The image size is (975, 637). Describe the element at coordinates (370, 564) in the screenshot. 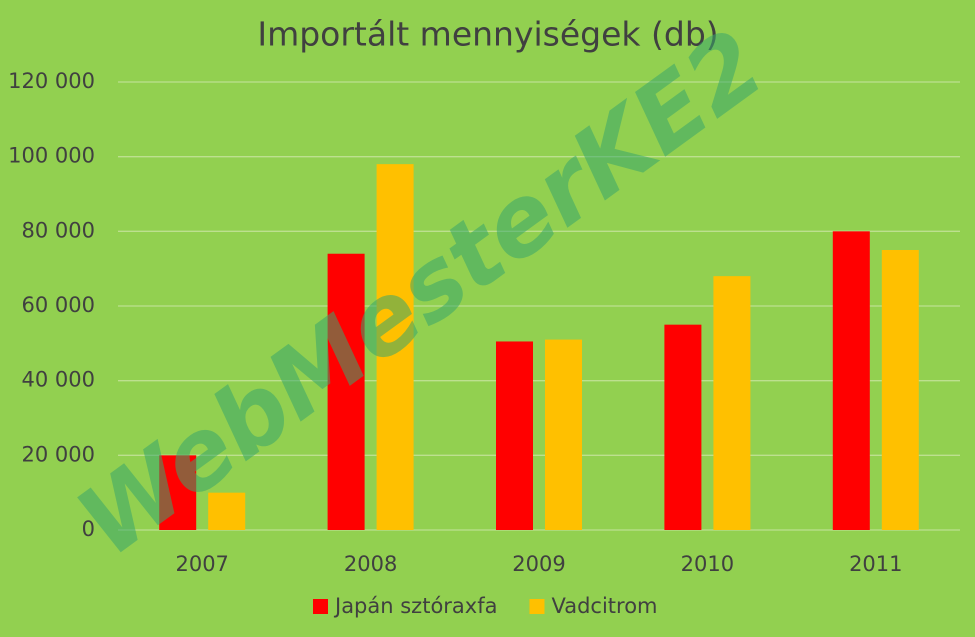

I see `x-tick-label: 2008` at that location.